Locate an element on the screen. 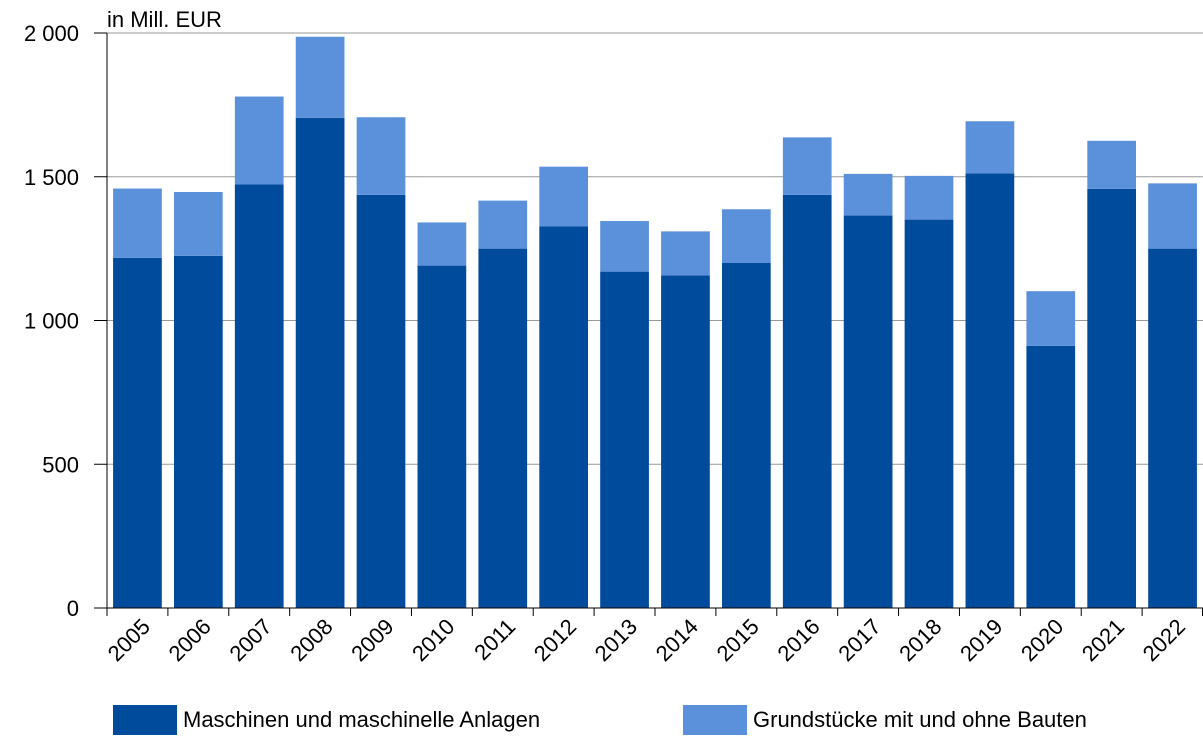 This screenshot has width=1203, height=739. x-tick-label-2021: 2021 is located at coordinates (1103, 640).